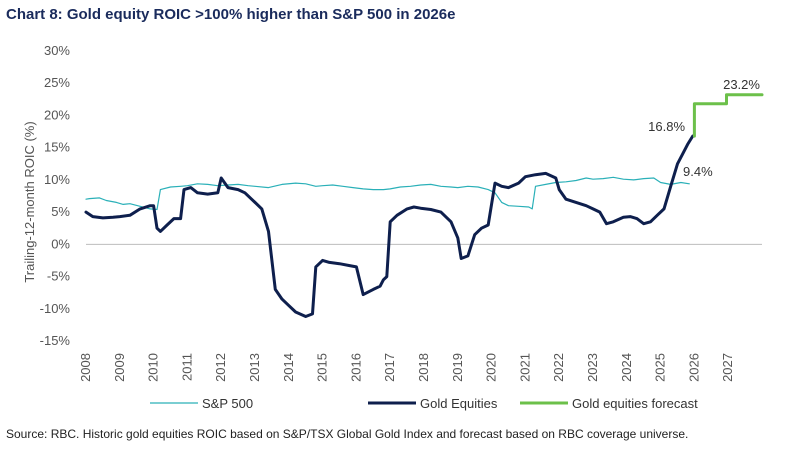 The width and height of the screenshot is (800, 453). I want to click on x-tick-label: 2012, so click(220, 367).